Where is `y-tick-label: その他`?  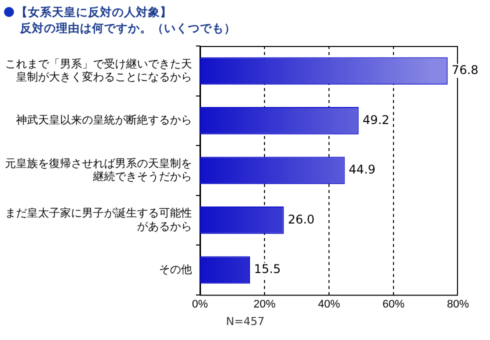 y-tick-label: その他 is located at coordinates (175, 270).